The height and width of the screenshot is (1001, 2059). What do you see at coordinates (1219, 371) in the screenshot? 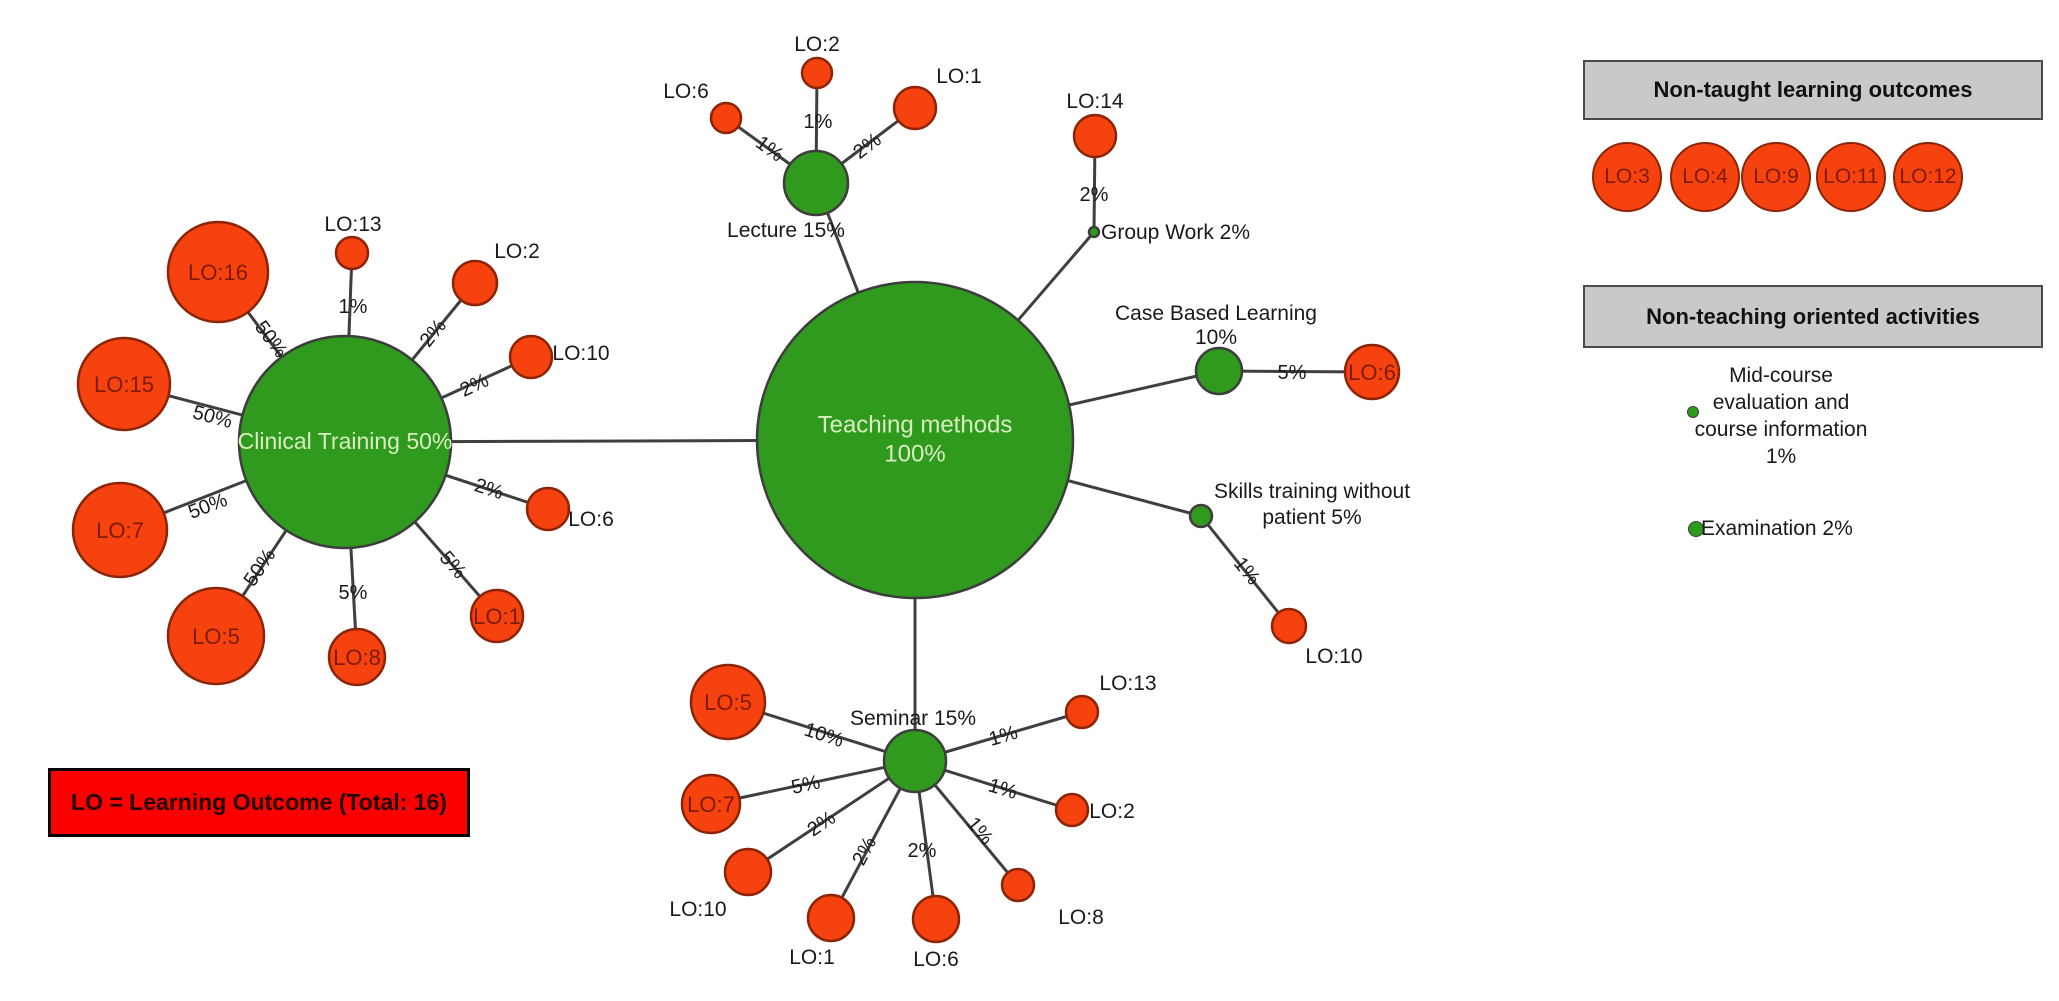
I see `method-node-cbl` at bounding box center [1219, 371].